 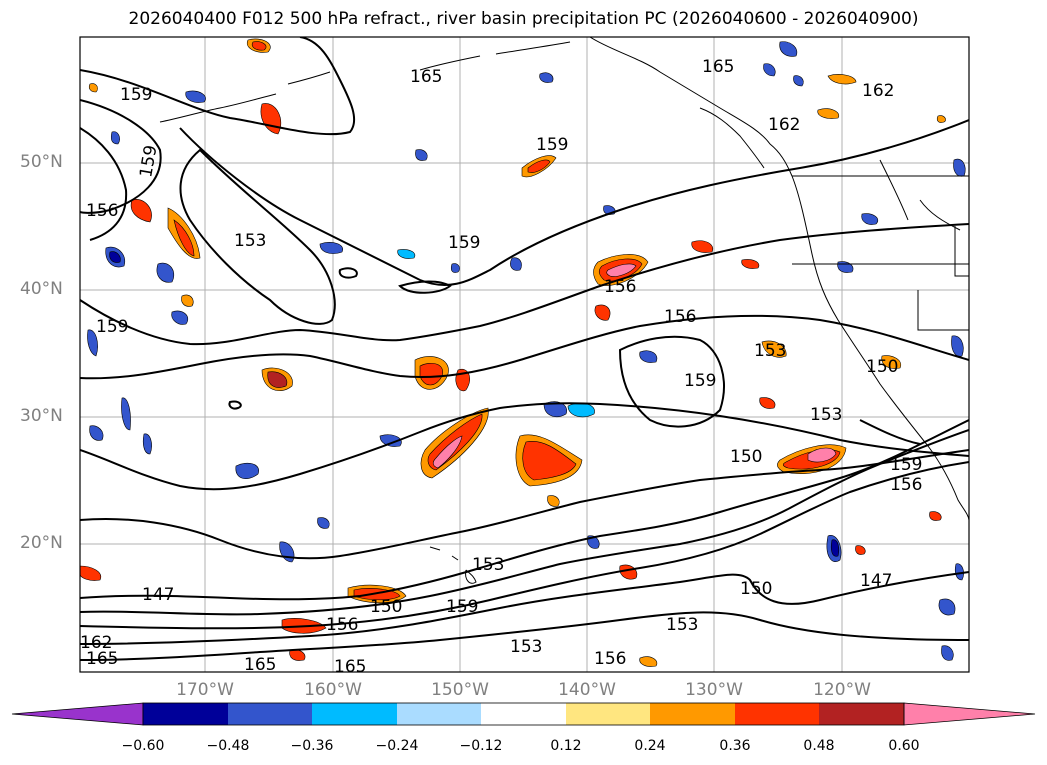 What do you see at coordinates (41, 162) in the screenshot?
I see `lat-label-50n: 50°N` at bounding box center [41, 162].